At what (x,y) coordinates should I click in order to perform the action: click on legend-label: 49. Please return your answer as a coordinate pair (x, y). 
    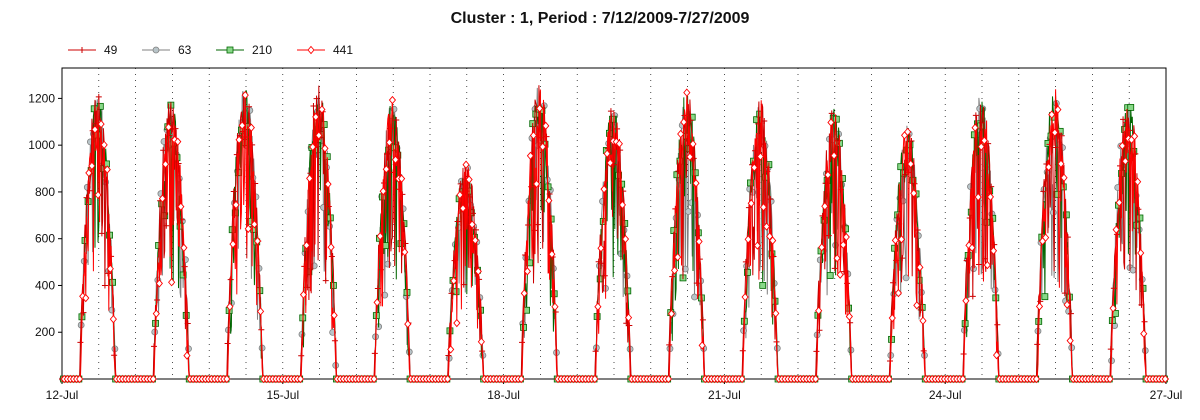
    Looking at the image, I should click on (111, 50).